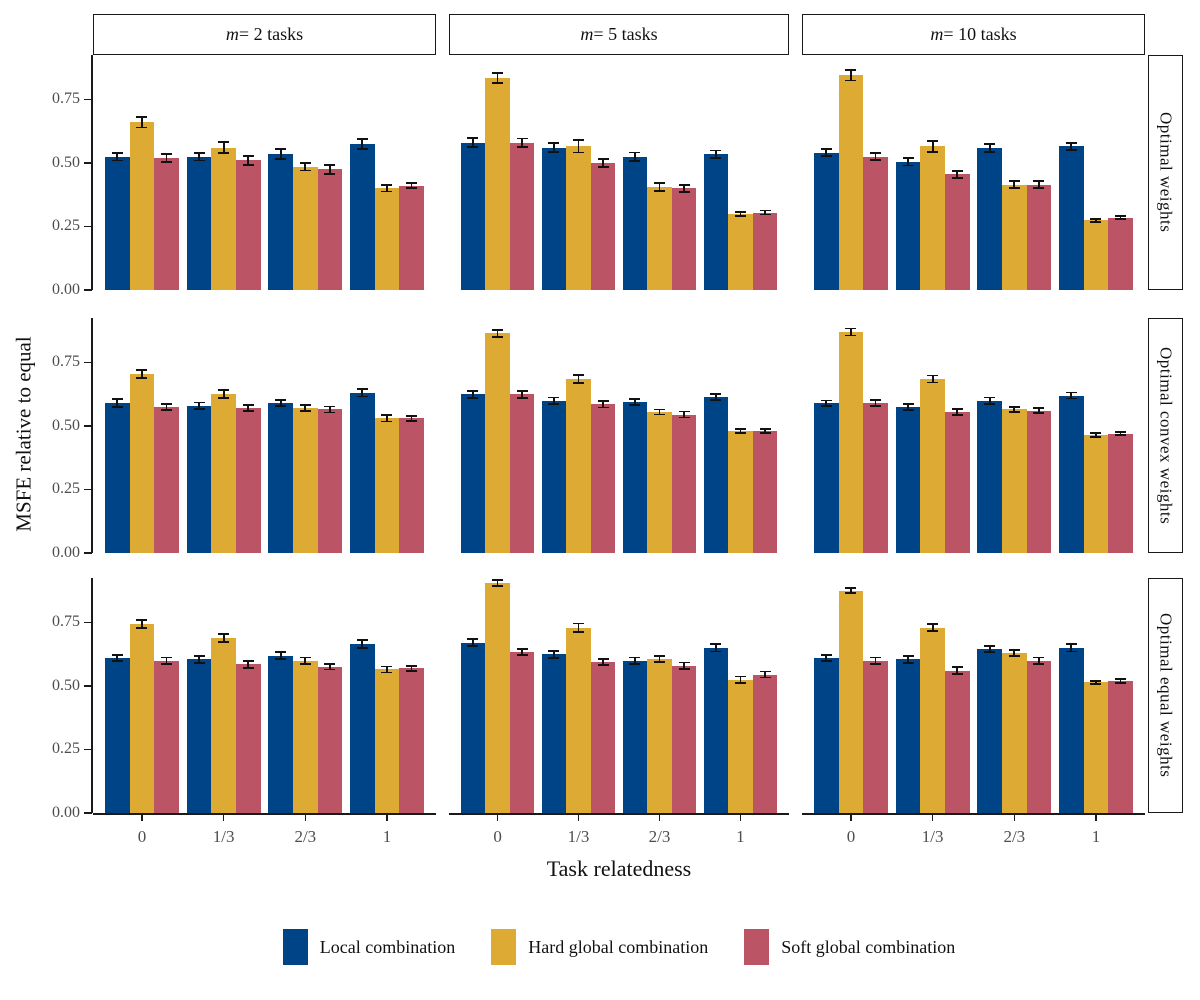  I want to click on legend-label: Hard global combination, so click(618, 946).